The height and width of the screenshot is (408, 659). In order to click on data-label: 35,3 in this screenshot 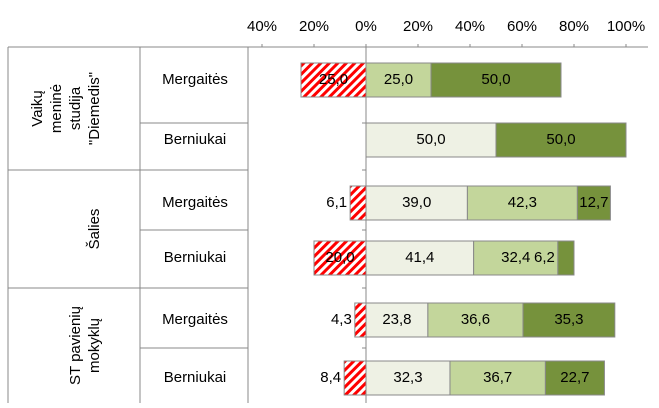, I will do `click(568, 319)`.